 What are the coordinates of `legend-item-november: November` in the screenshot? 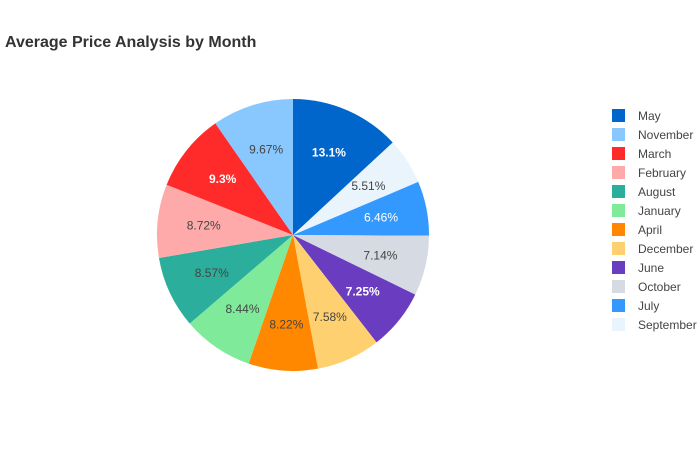 It's located at (654, 134).